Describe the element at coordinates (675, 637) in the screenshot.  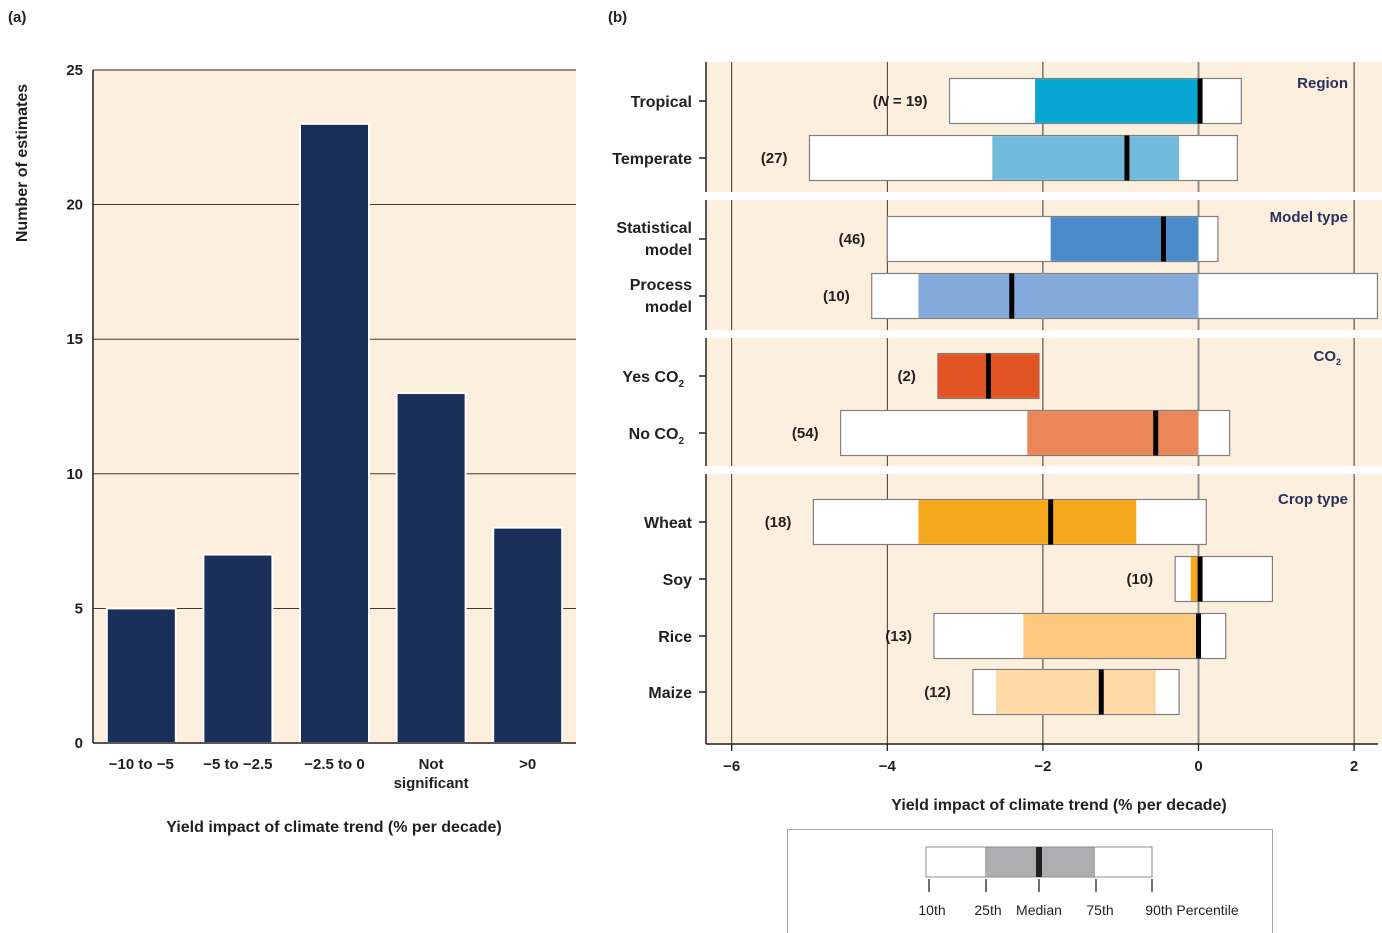
I see `row-label: Rice` at that location.